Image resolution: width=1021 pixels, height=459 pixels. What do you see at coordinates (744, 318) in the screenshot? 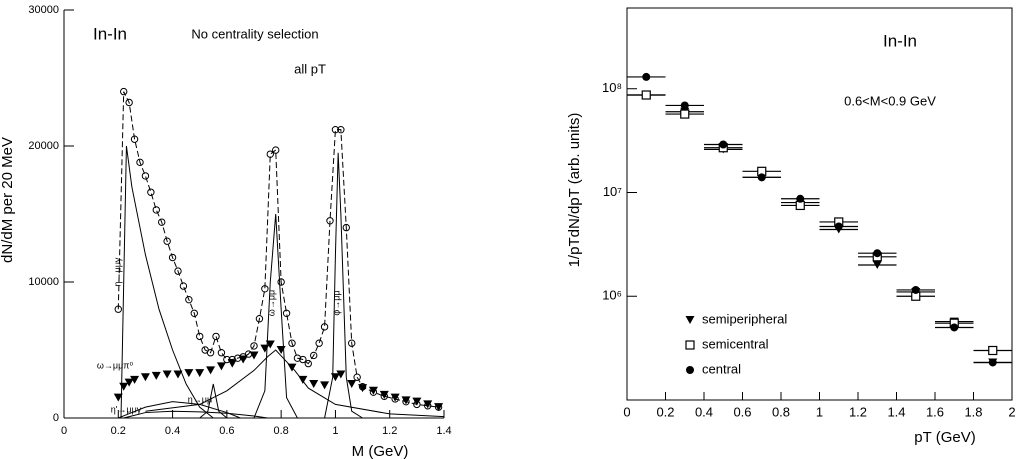
I see `legend-label: semiperipheral` at bounding box center [744, 318].